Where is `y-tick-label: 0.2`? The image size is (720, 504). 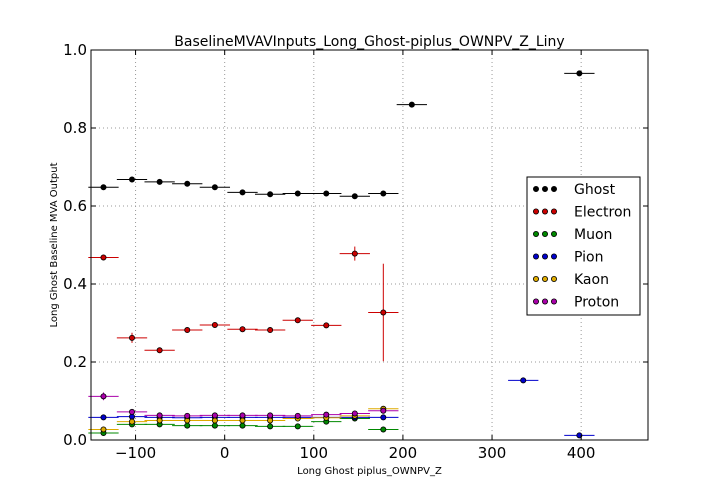
y-tick-label: 0.2 is located at coordinates (75, 362).